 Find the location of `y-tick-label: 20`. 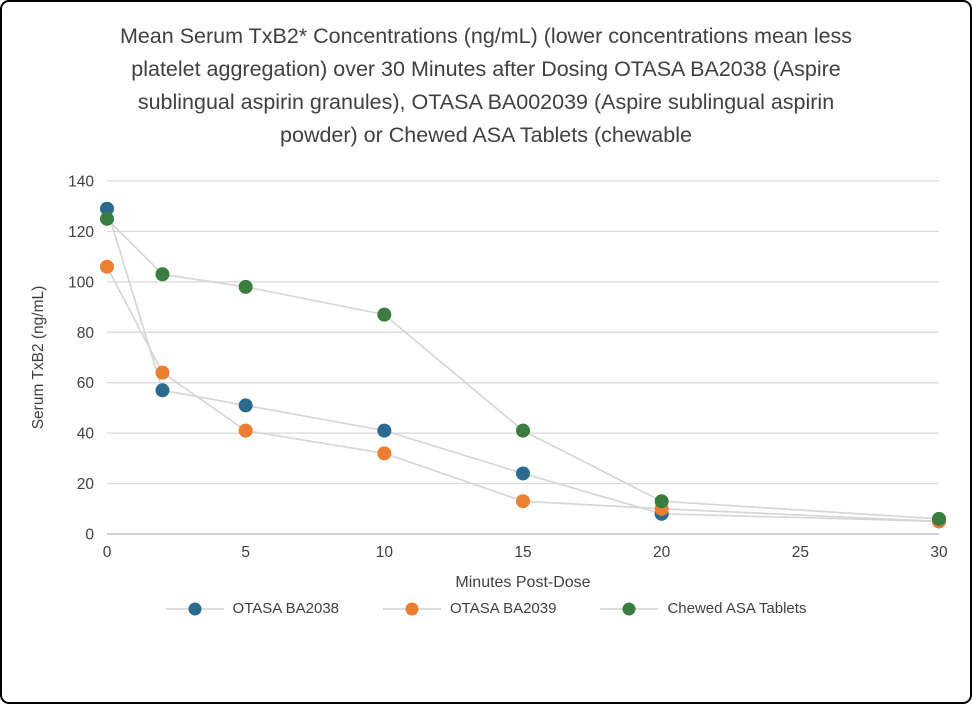

y-tick-label: 20 is located at coordinates (86, 484).